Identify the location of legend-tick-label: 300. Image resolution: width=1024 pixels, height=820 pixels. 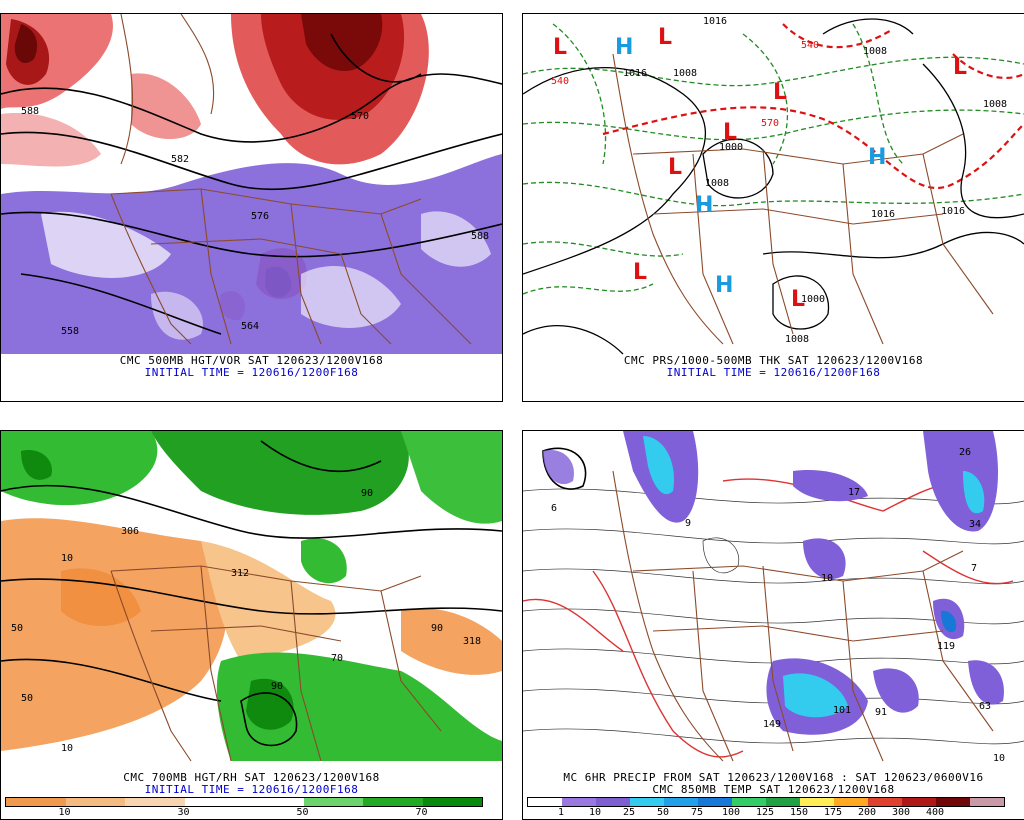
(901, 812).